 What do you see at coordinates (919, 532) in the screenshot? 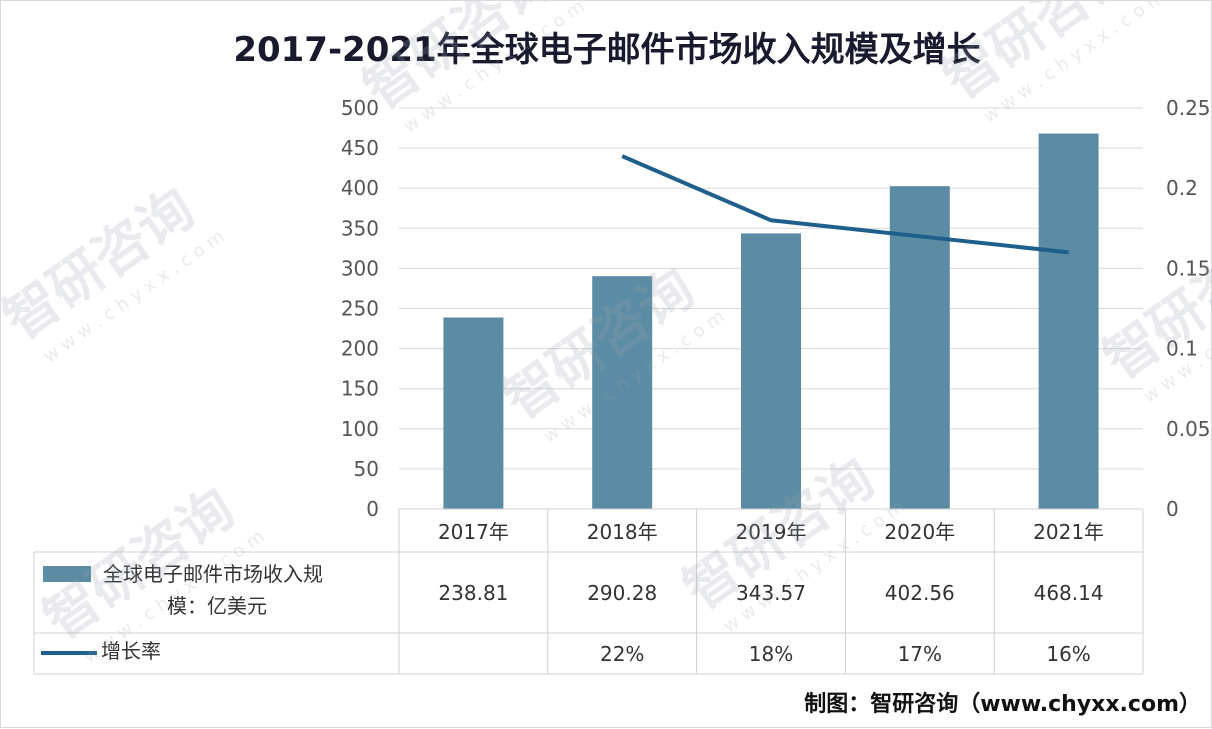
I see `x-category-label: 2020年` at bounding box center [919, 532].